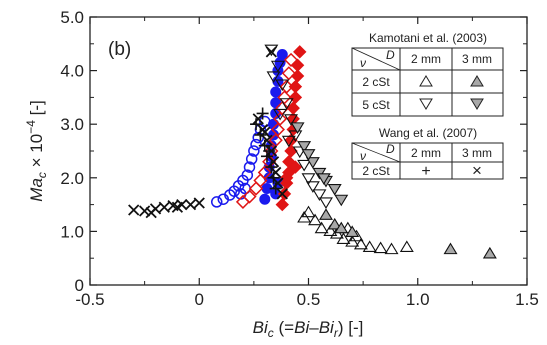  I want to click on legend-triangle-down-filled, so click(477, 104).